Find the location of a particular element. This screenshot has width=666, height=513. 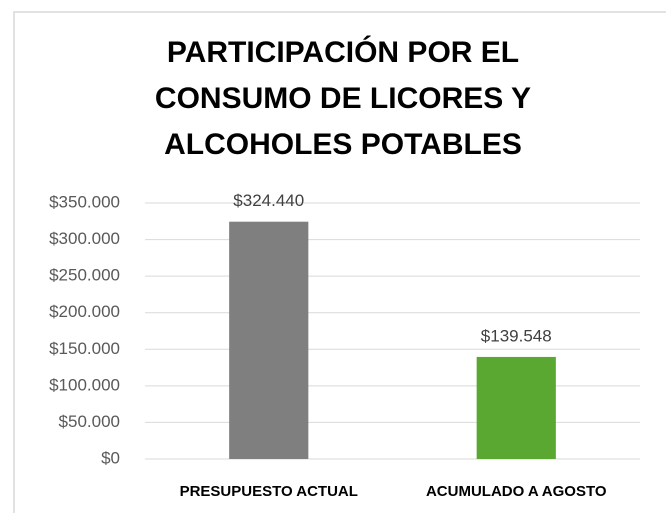

y-tick-label: $200.000 is located at coordinates (84, 311).